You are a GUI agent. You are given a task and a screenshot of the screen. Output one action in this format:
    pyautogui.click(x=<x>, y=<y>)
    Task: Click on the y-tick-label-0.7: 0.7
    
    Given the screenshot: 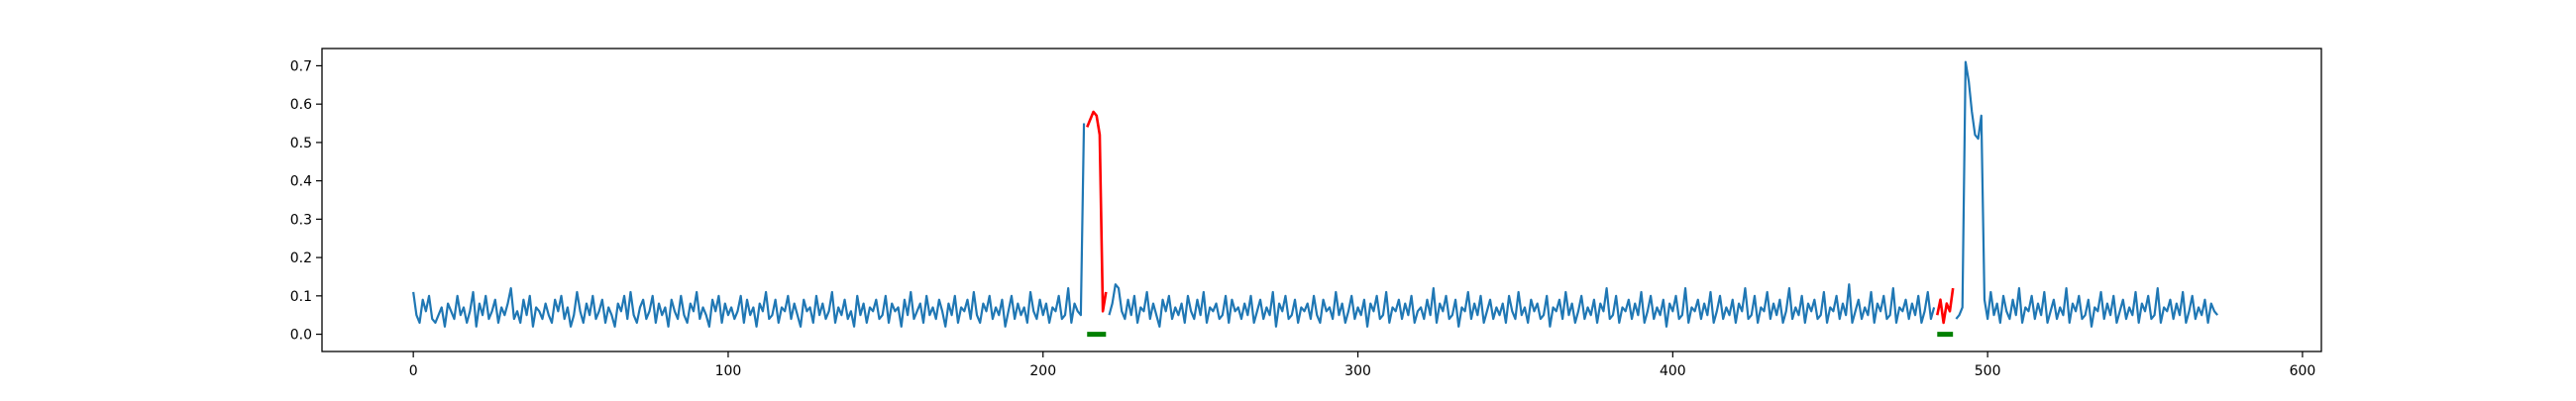 What is the action you would take?
    pyautogui.click(x=301, y=66)
    